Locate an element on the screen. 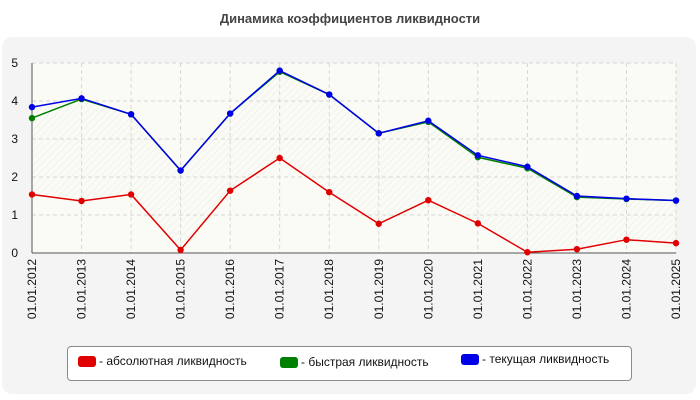 Image resolution: width=700 pixels, height=400 pixels. y-tick-label: 1 is located at coordinates (14, 215).